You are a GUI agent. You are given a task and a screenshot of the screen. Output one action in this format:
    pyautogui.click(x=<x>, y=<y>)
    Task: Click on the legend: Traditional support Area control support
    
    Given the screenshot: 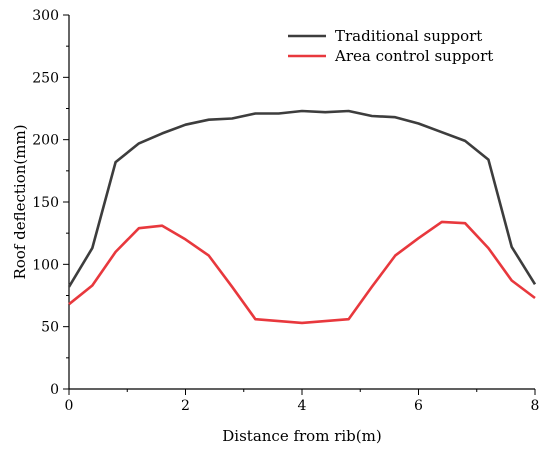 What is the action you would take?
    pyautogui.click(x=390, y=46)
    